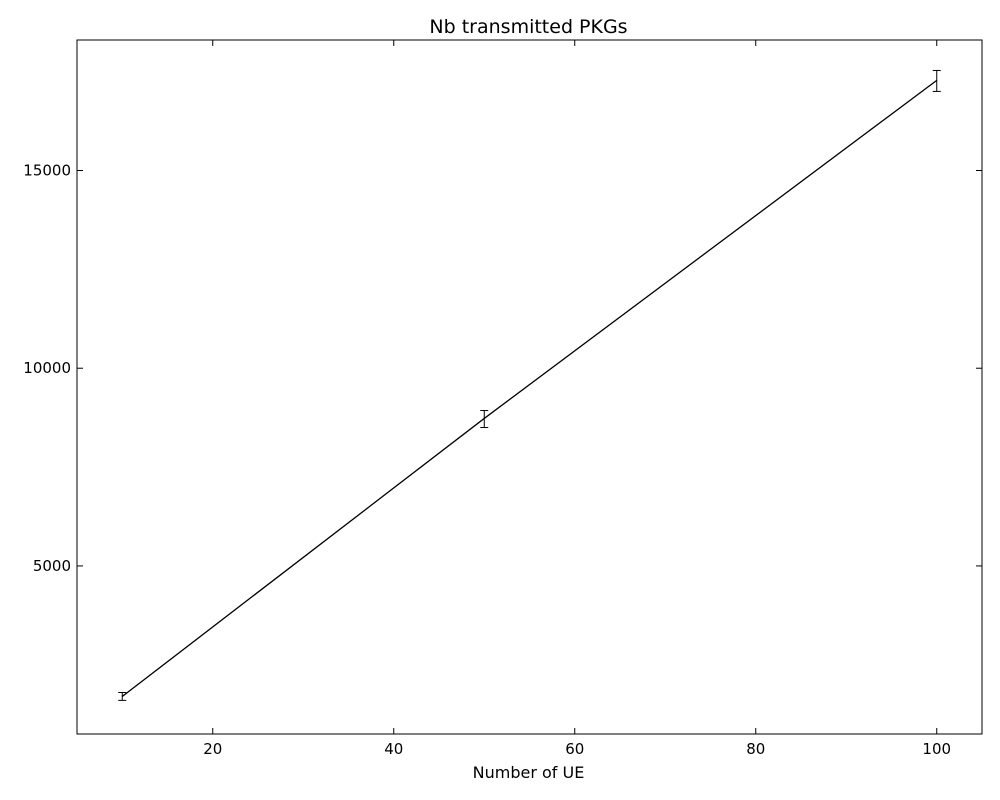 The height and width of the screenshot is (800, 1000). Describe the element at coordinates (528, 27) in the screenshot. I see `chart-title: Nb transmitted PKGs` at that location.